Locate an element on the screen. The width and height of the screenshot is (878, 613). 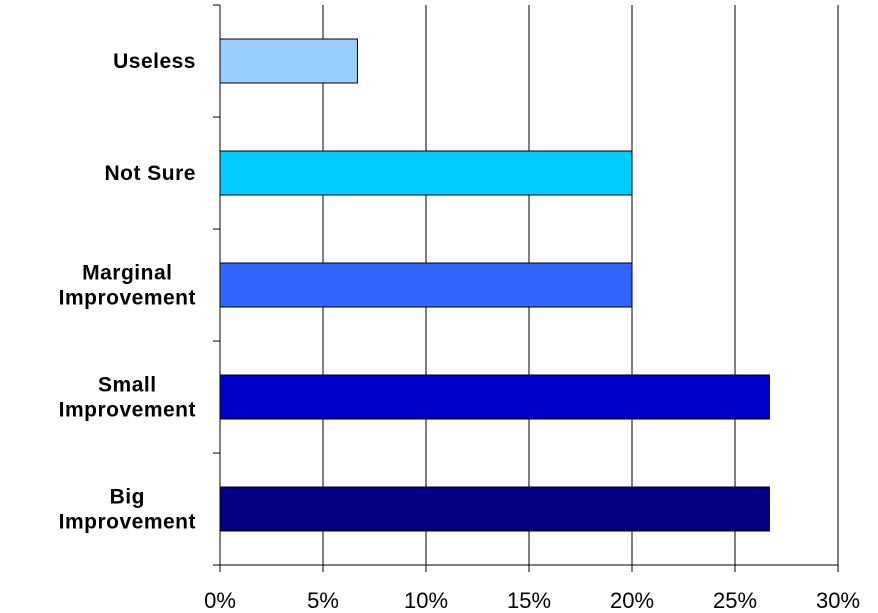
category-label-2-1: Improvement is located at coordinates (127, 298).